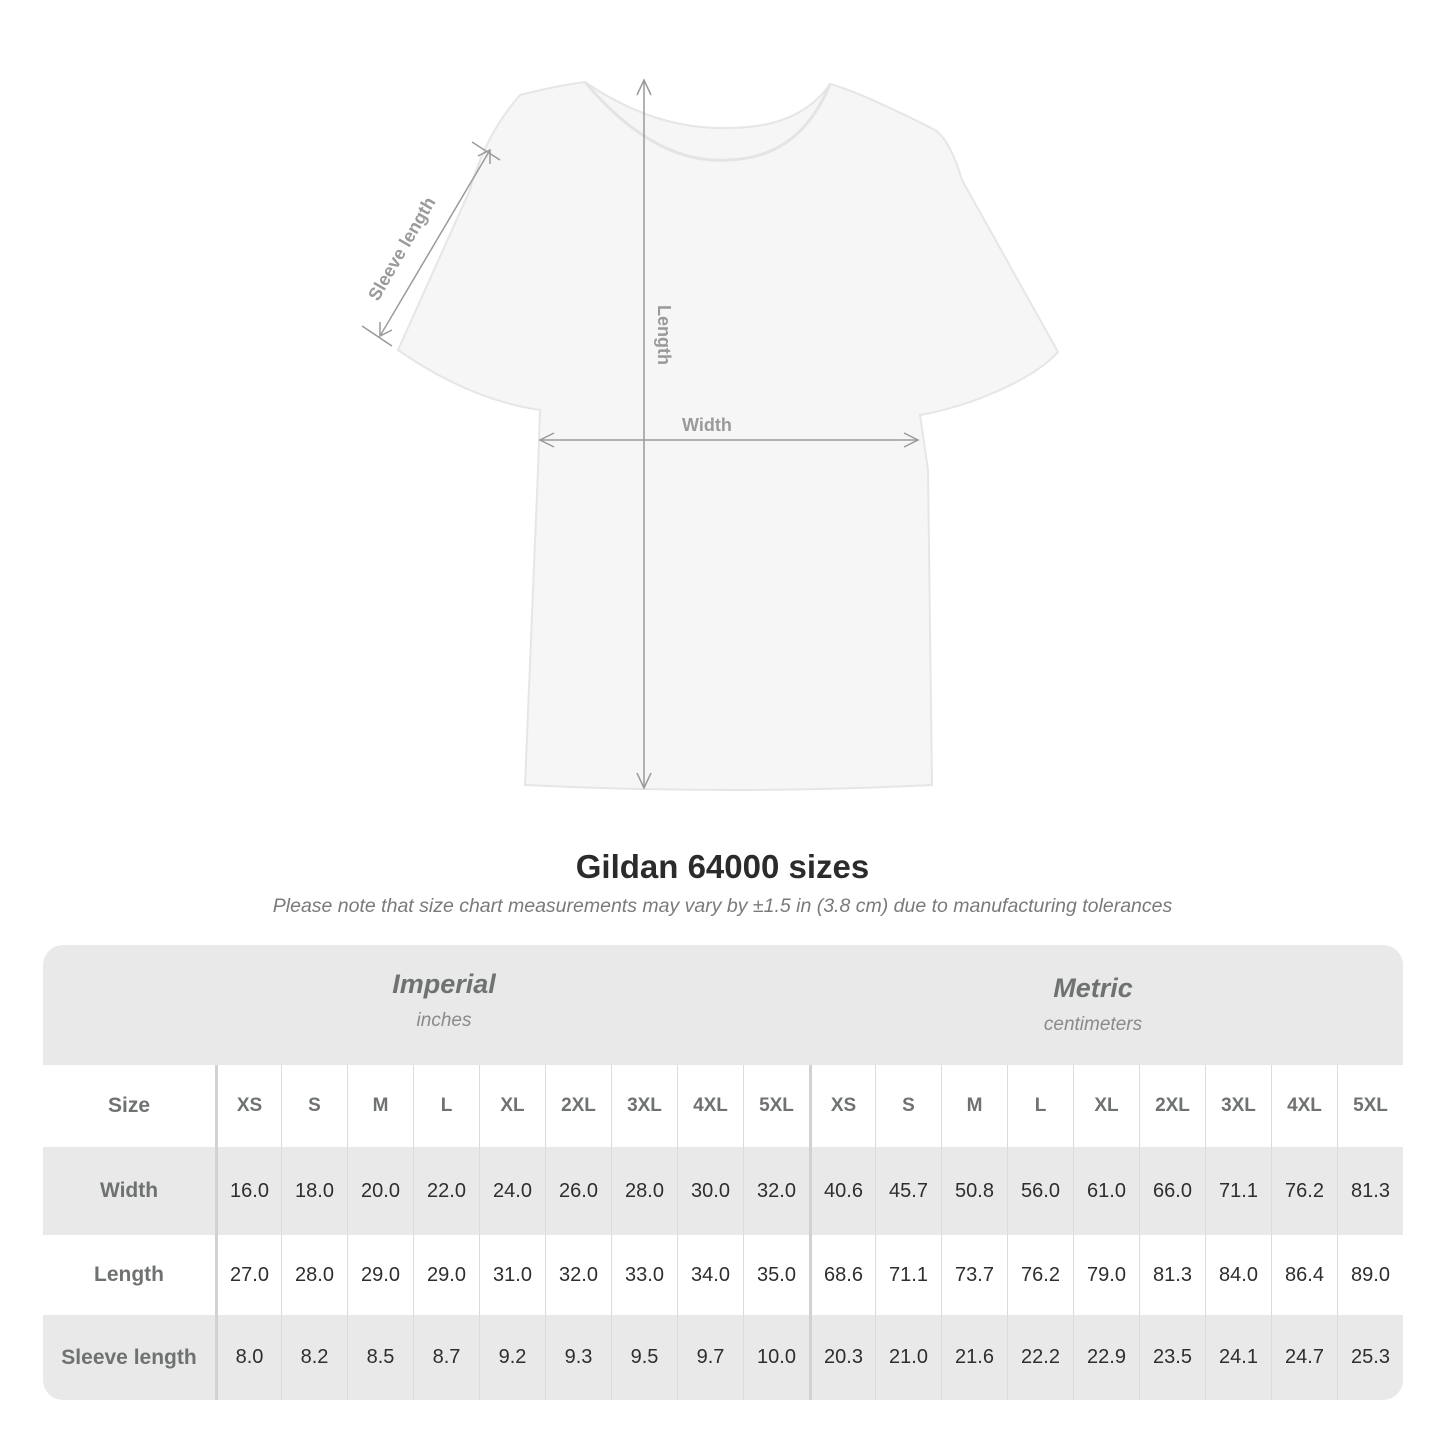  I want to click on row-label: Sleeve length, so click(129, 1357).